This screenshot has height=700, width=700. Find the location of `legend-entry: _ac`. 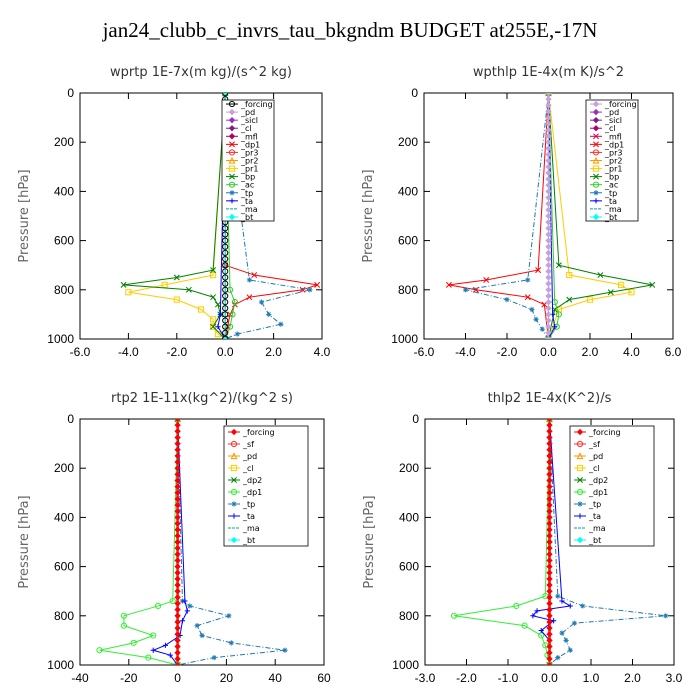

legend-entry: _ac is located at coordinates (611, 185).